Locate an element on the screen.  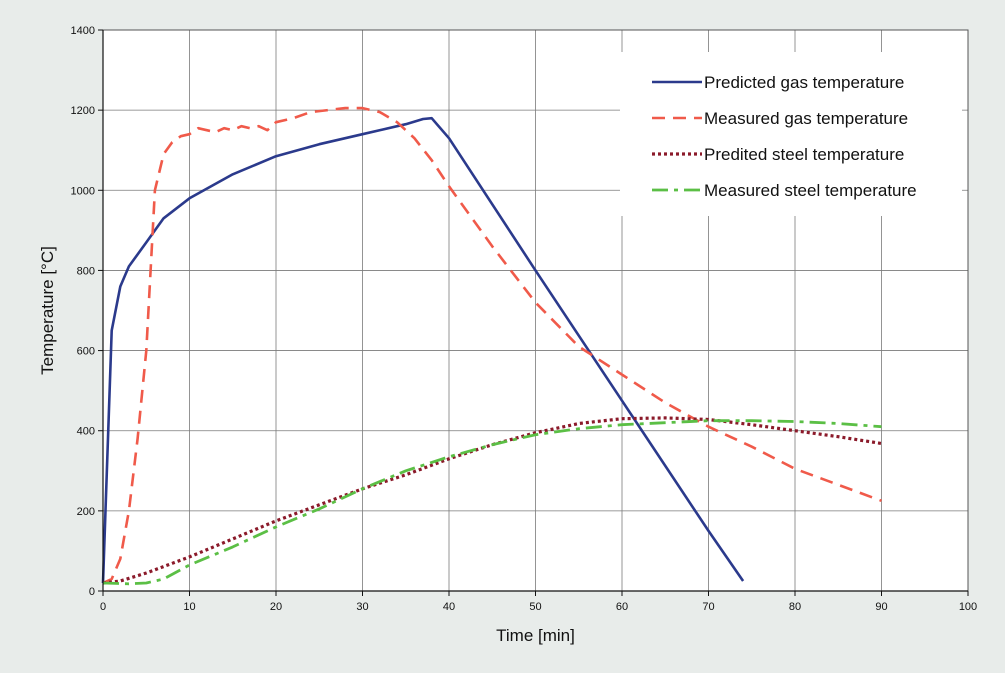
y-tick-label: 1000 is located at coordinates (83, 191).